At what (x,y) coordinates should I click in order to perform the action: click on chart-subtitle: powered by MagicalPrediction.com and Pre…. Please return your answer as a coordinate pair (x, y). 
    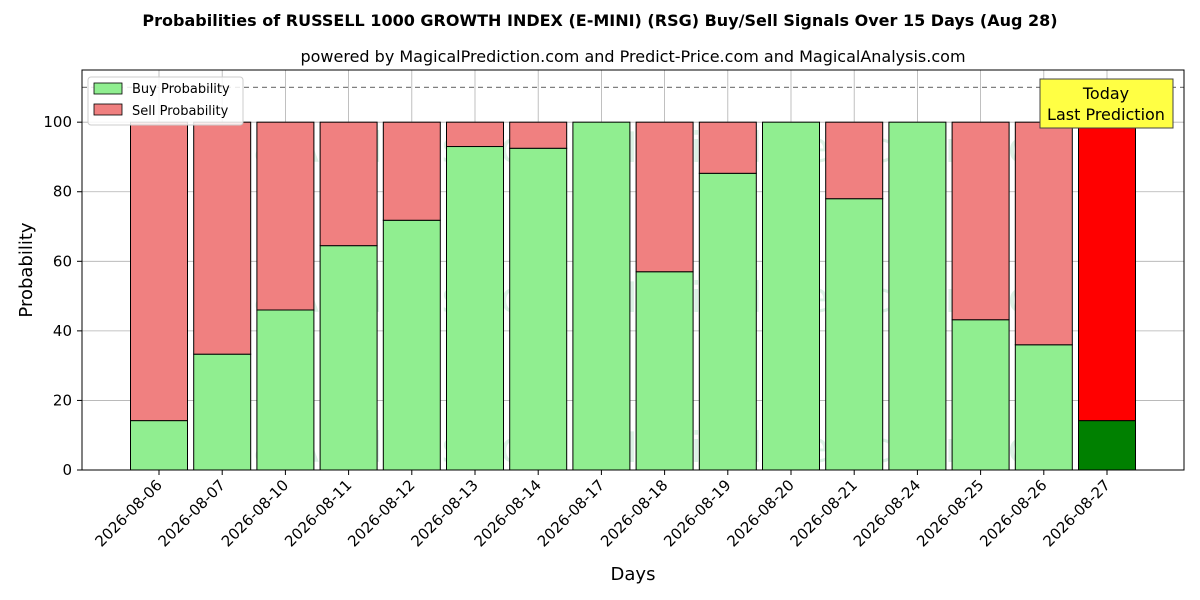
    Looking at the image, I should click on (632, 56).